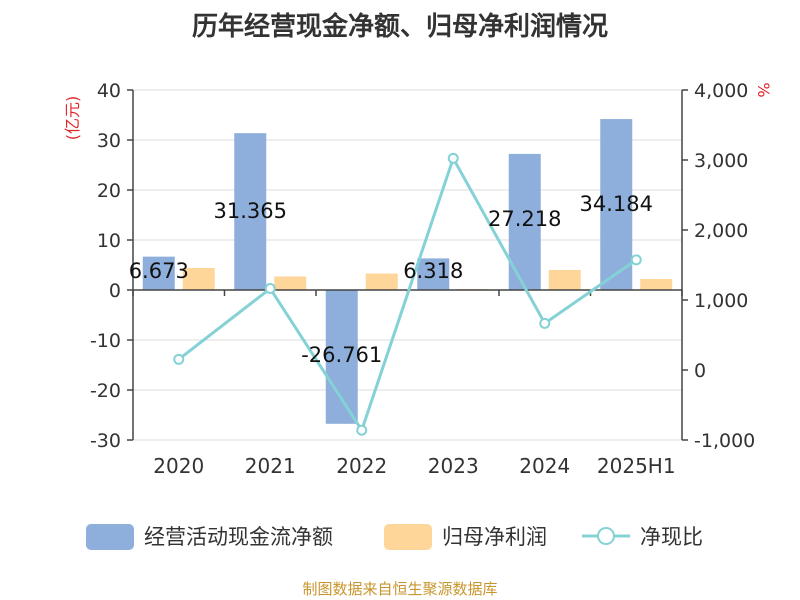  What do you see at coordinates (721, 301) in the screenshot?
I see `y-right-tick-label: 1,000` at bounding box center [721, 301].